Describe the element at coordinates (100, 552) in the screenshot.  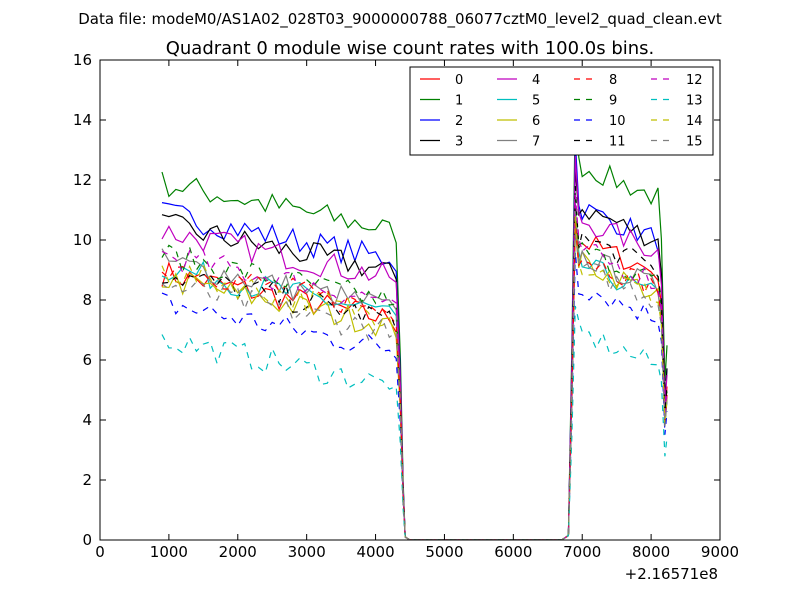
I see `x-tick-label: 0` at that location.